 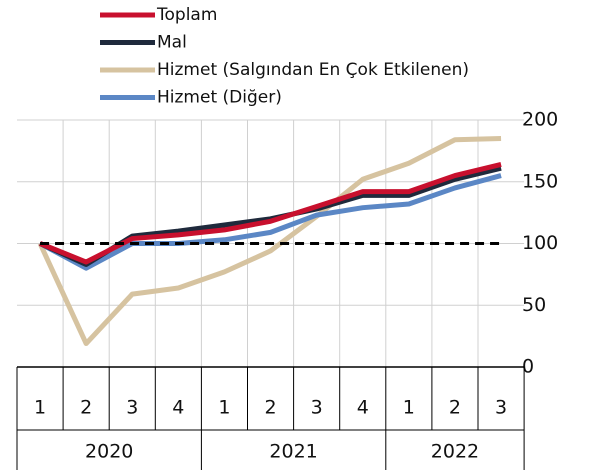 What do you see at coordinates (534, 305) in the screenshot?
I see `y-tick-label: 50` at bounding box center [534, 305].